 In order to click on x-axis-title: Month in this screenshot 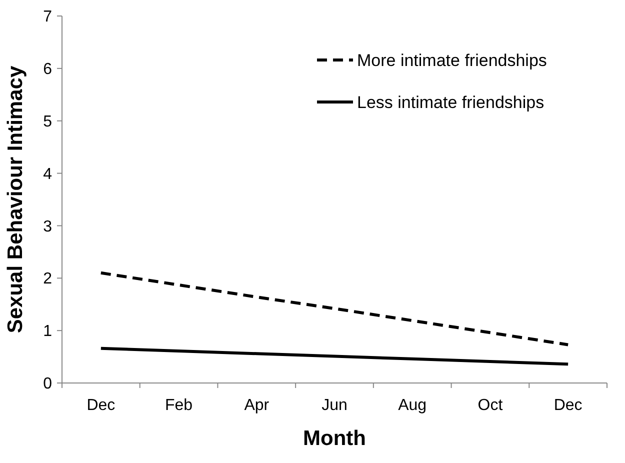, I will do `click(334, 438)`.